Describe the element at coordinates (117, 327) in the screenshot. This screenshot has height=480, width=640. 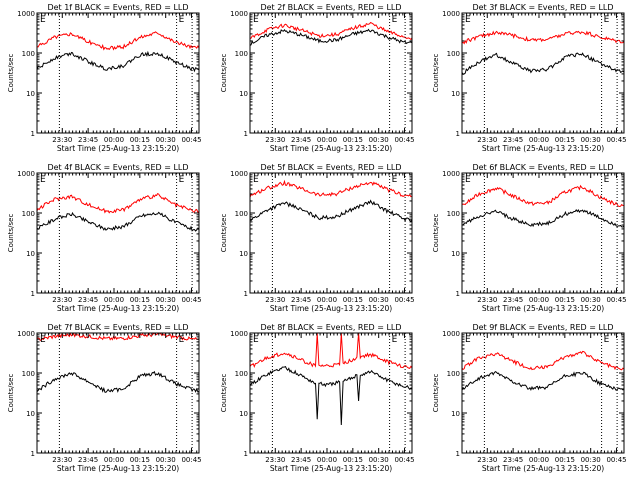
I see `panel-title: Det 7f BLACK = Events, RED = LLD` at that location.